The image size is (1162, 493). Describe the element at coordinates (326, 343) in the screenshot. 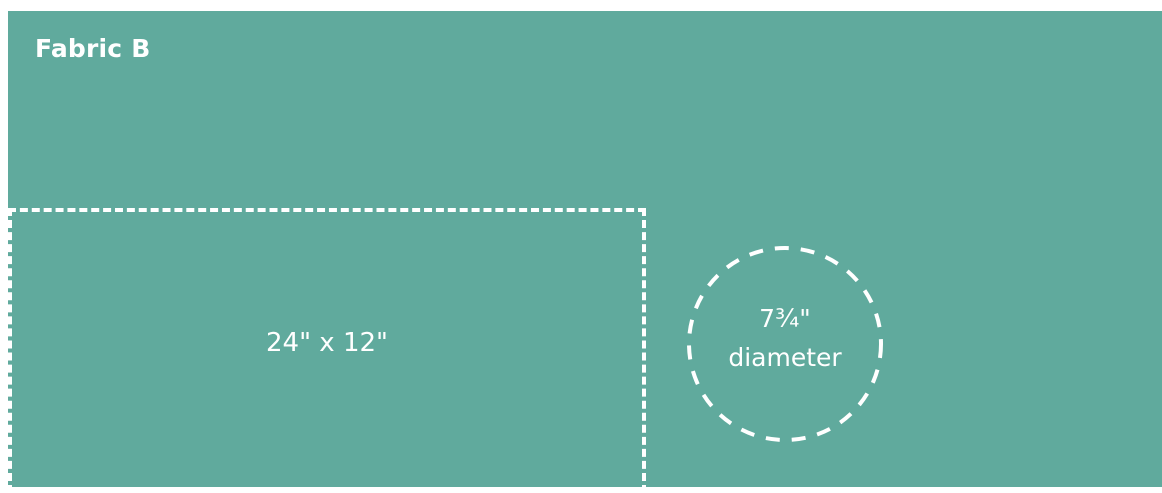

I see `rectangle-dimension-label: 24" x 12"` at that location.